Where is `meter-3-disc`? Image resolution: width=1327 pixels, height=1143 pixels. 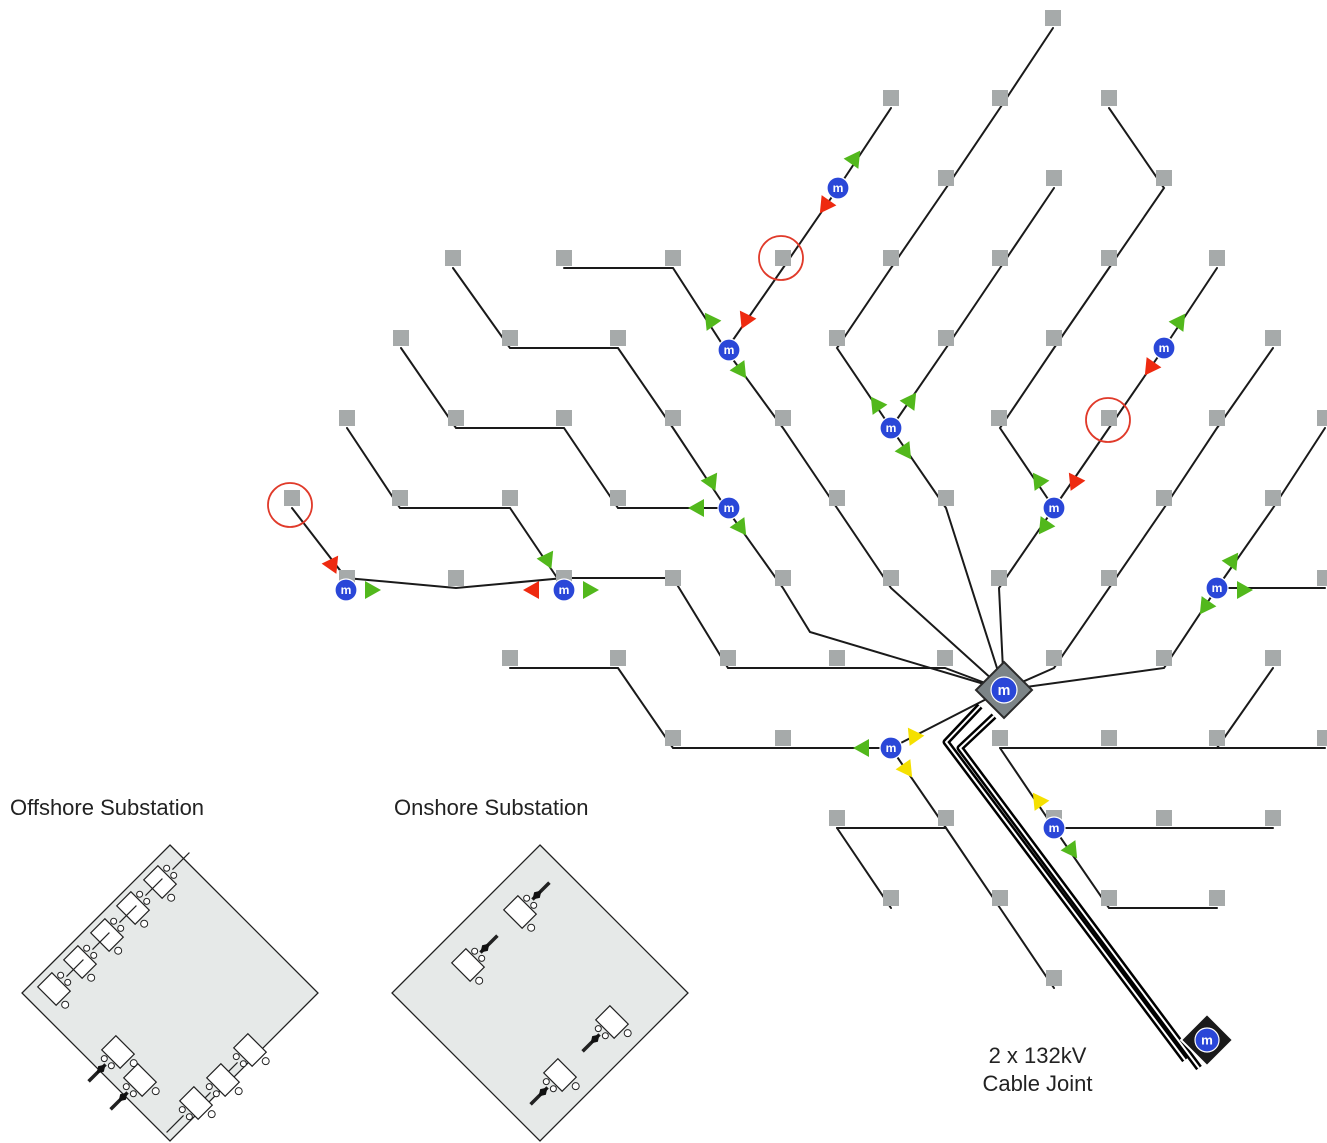
meter-3-disc is located at coordinates (729, 350).